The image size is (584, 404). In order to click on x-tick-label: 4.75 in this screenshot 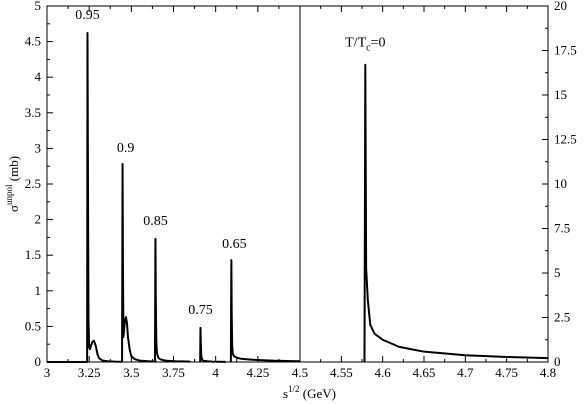, I will do `click(506, 372)`.